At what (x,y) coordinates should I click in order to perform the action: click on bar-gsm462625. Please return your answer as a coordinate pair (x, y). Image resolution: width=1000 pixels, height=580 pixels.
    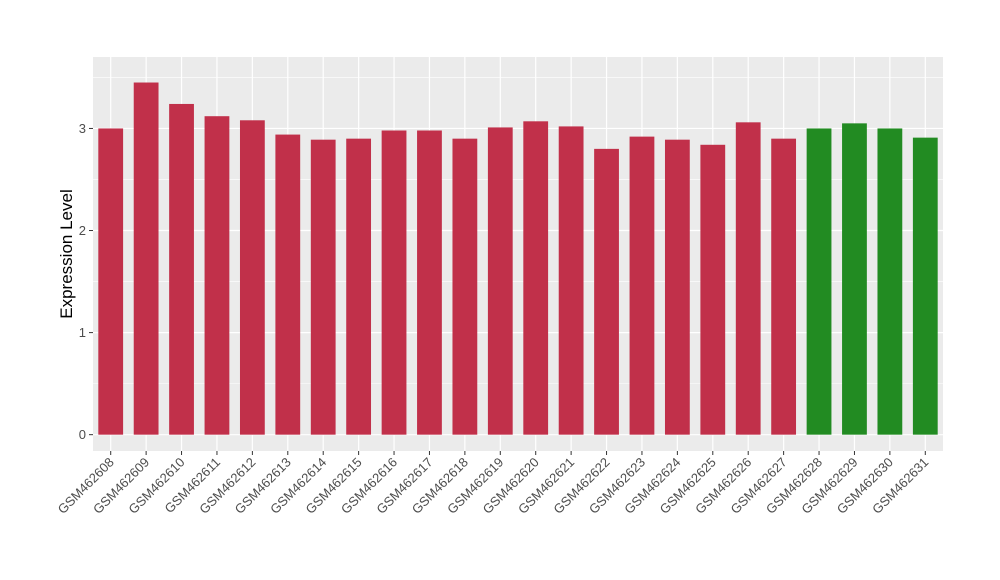
    Looking at the image, I should click on (713, 289).